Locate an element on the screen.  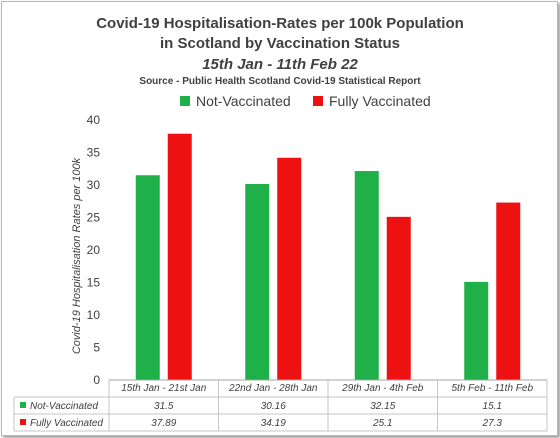
y-tick-label: 0 is located at coordinates (96, 380).